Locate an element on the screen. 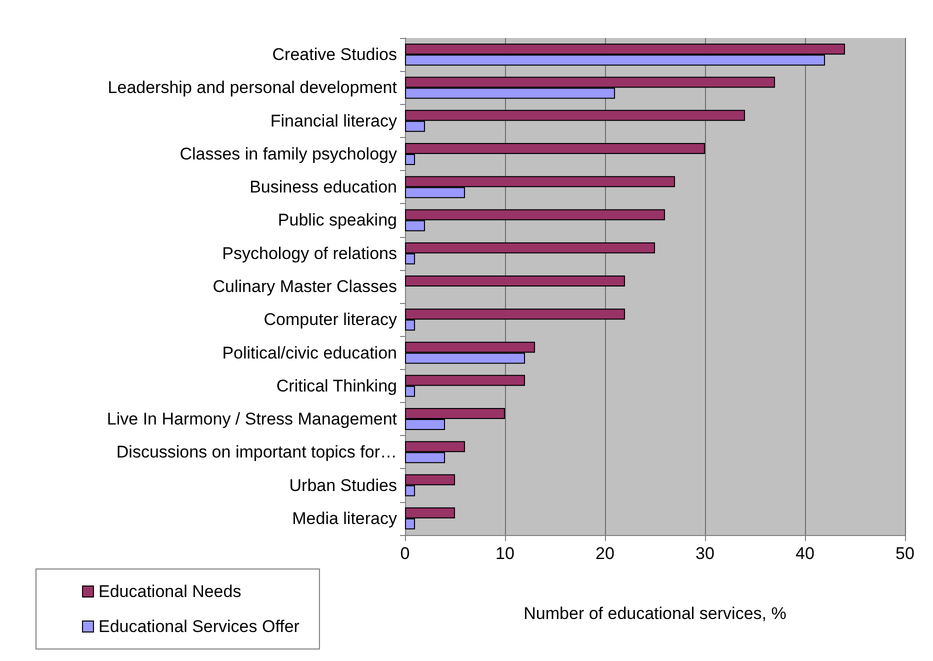  y-tick-label: Urban Studies is located at coordinates (343, 485).